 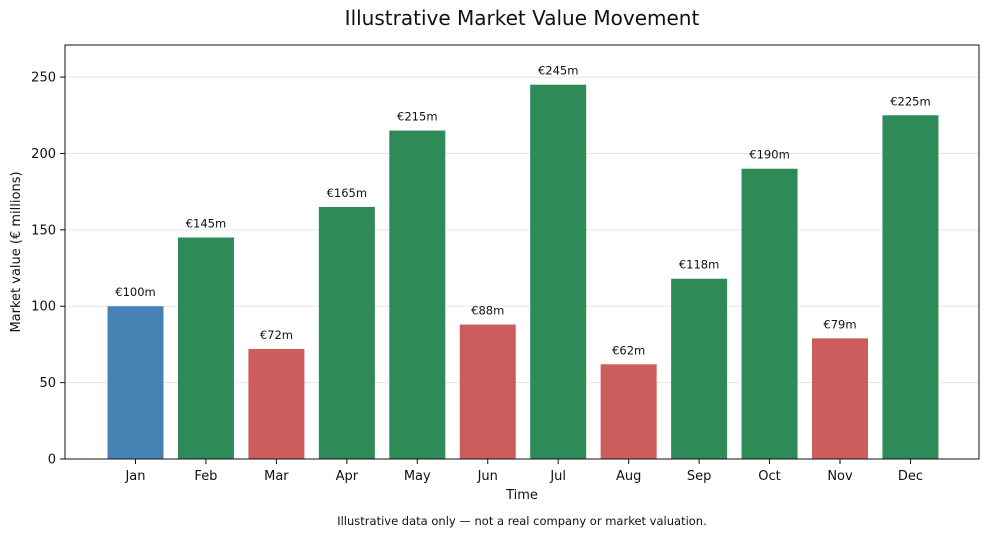 What do you see at coordinates (769, 313) in the screenshot?
I see `bar-oct` at bounding box center [769, 313].